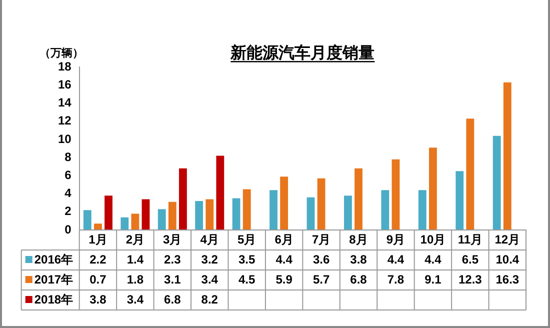 The width and height of the screenshot is (550, 328). I want to click on x-tick-label: 5月, so click(247, 239).